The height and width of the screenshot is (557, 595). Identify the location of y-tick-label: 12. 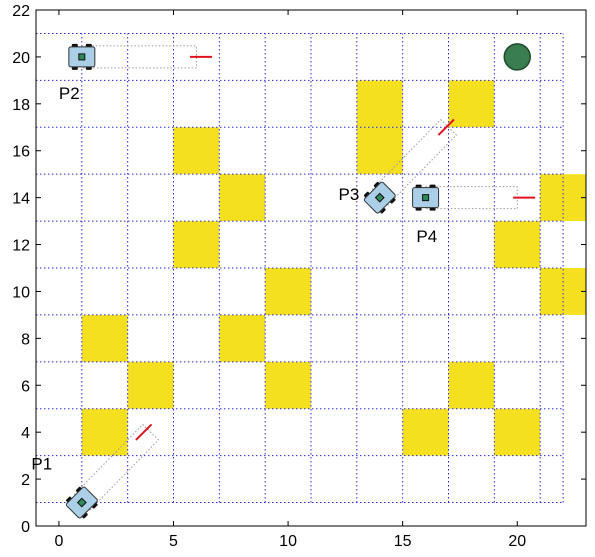
(21, 246).